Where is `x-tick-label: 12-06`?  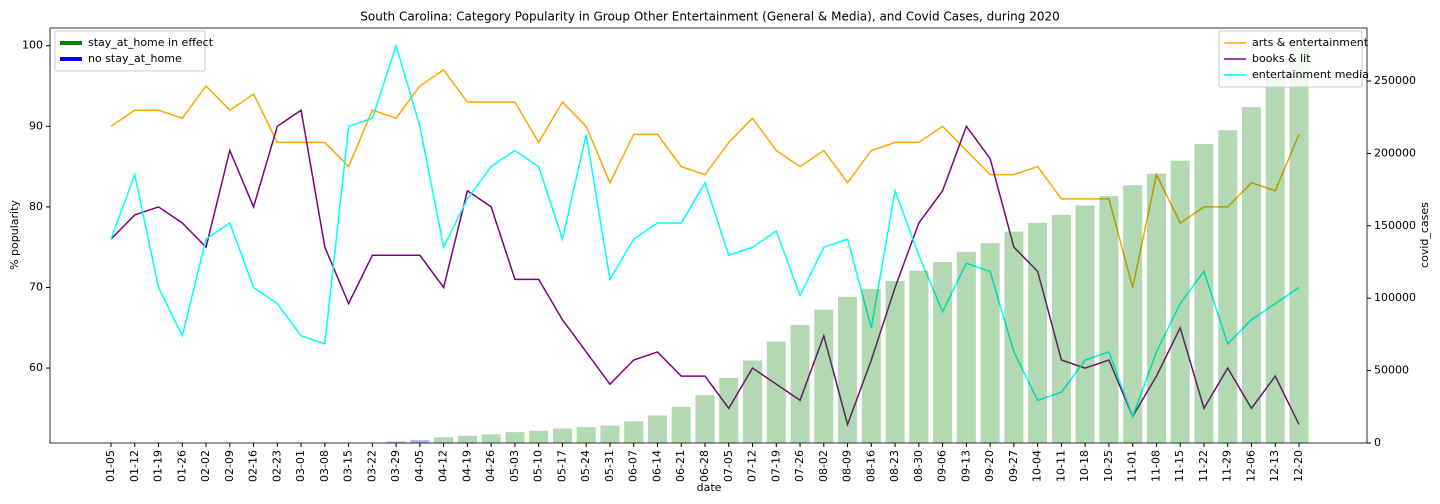 x-tick-label: 12-06 is located at coordinates (1250, 466).